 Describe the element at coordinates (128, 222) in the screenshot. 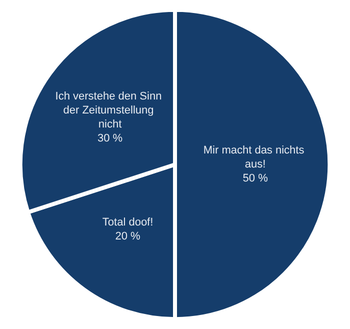

I see `slice-label: Total doof!` at that location.